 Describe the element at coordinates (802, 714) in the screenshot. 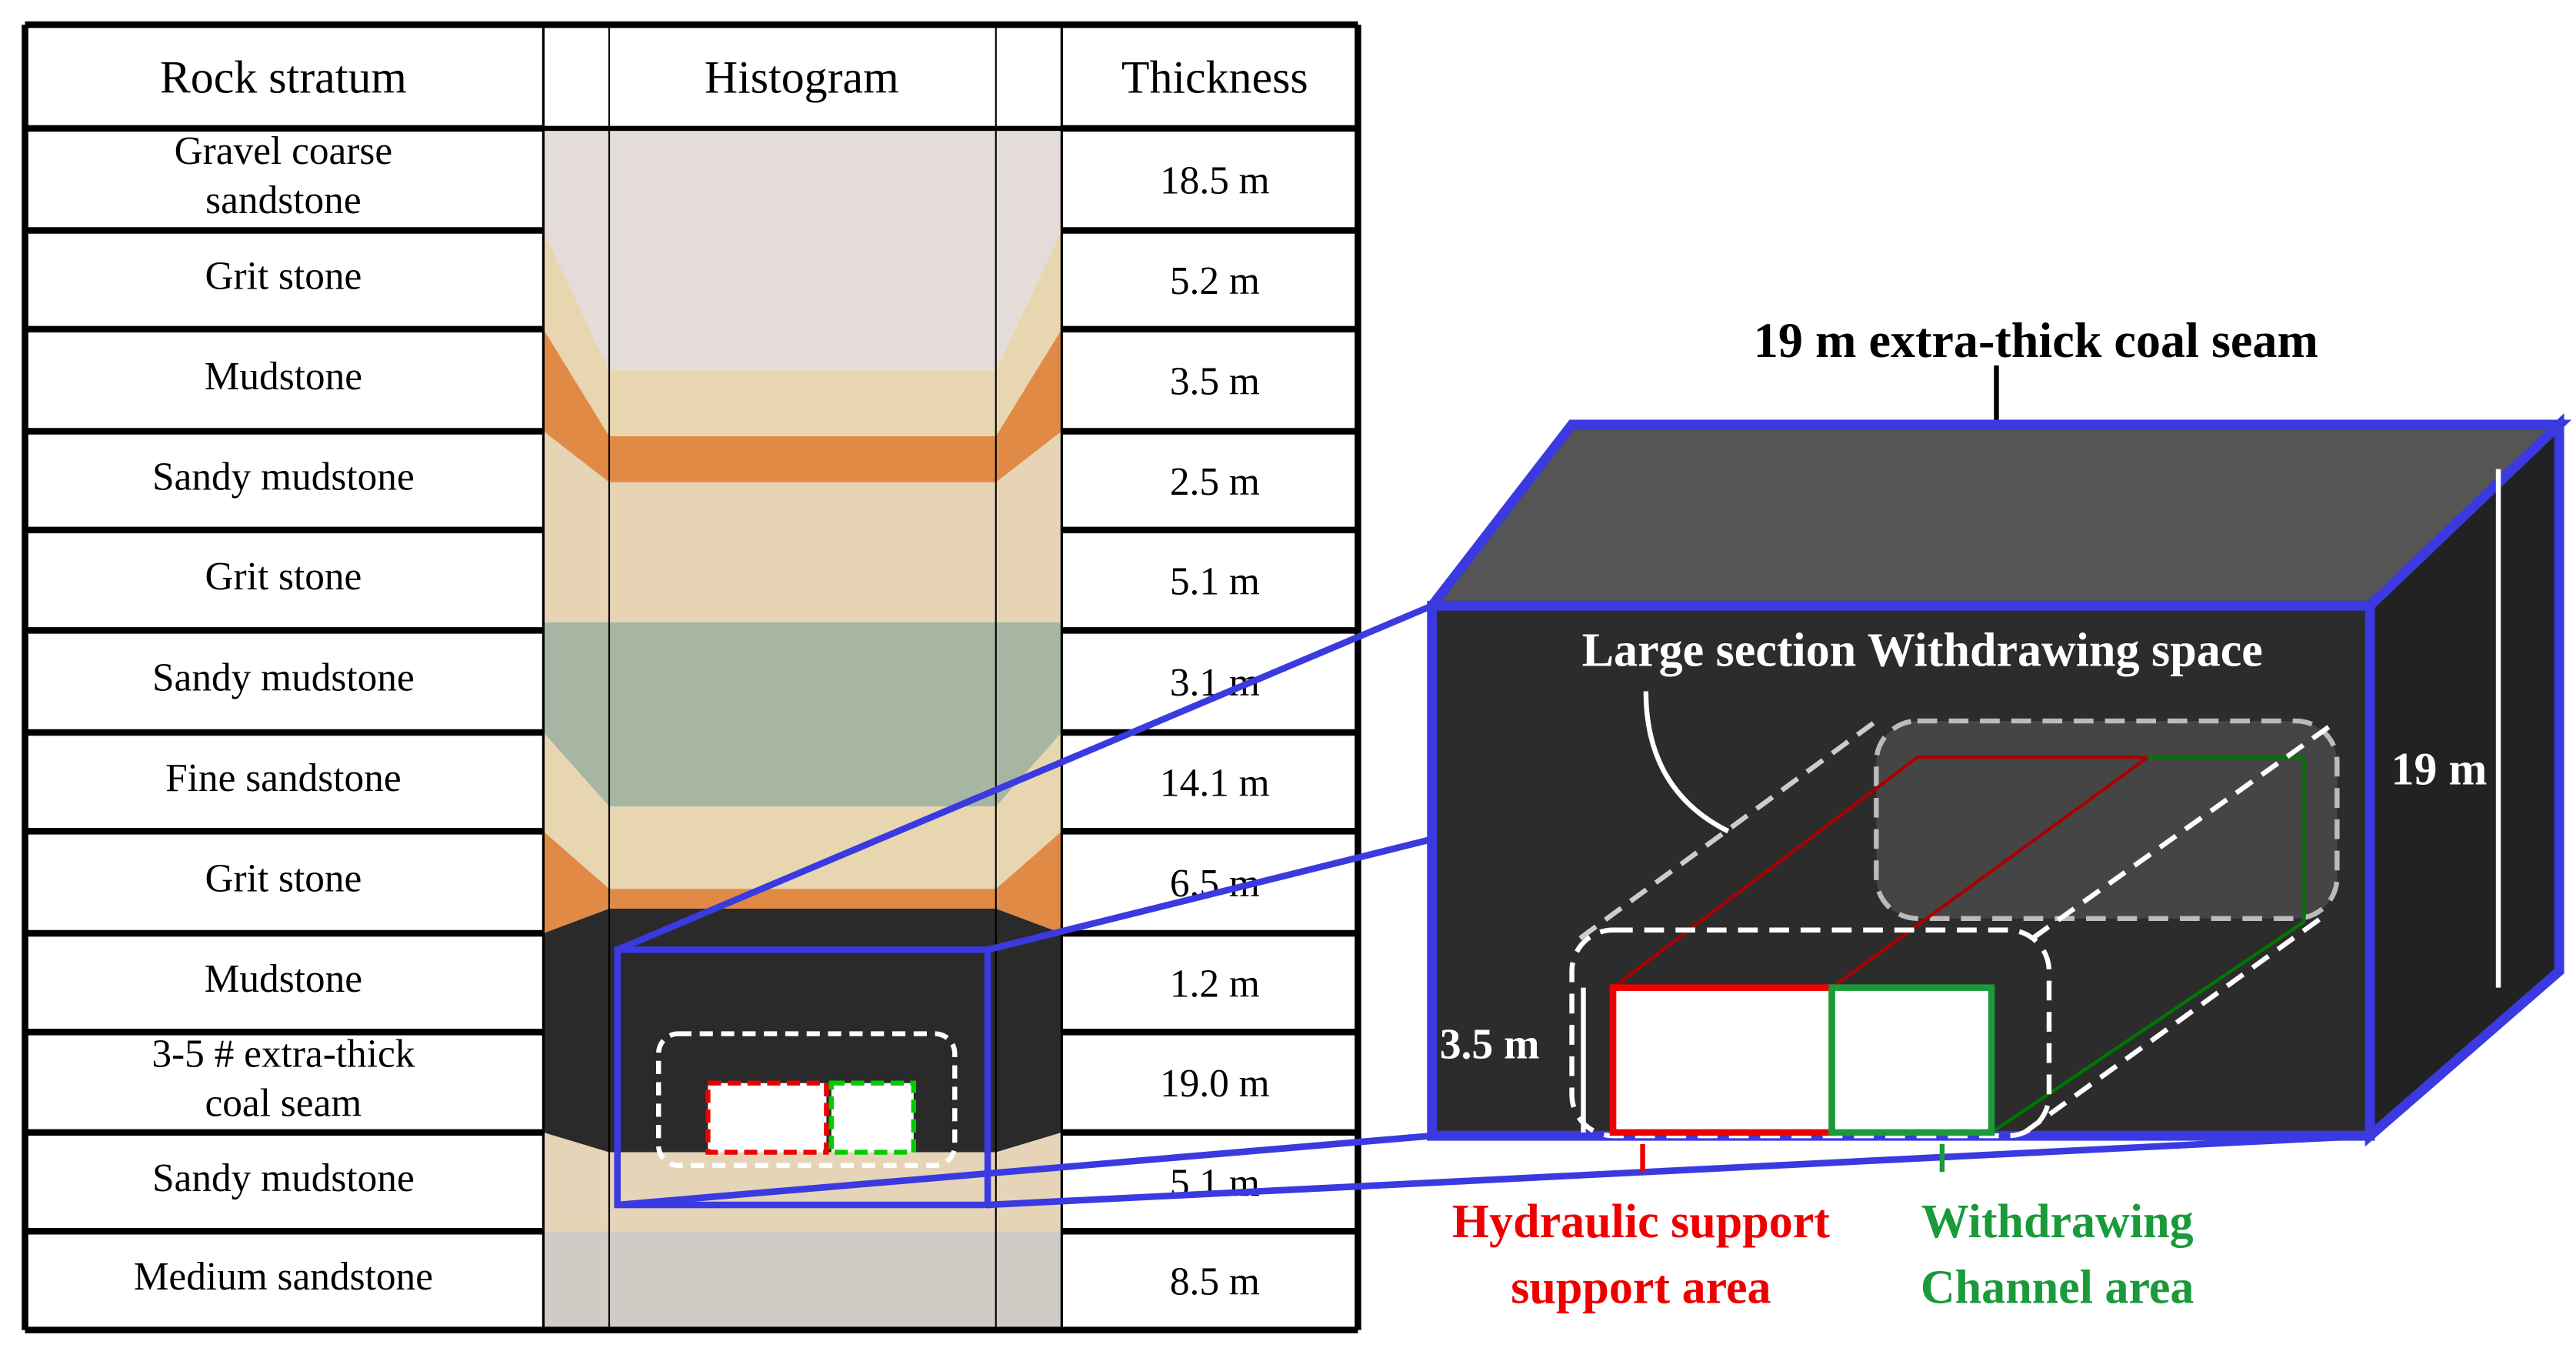

I see `layer-green` at that location.